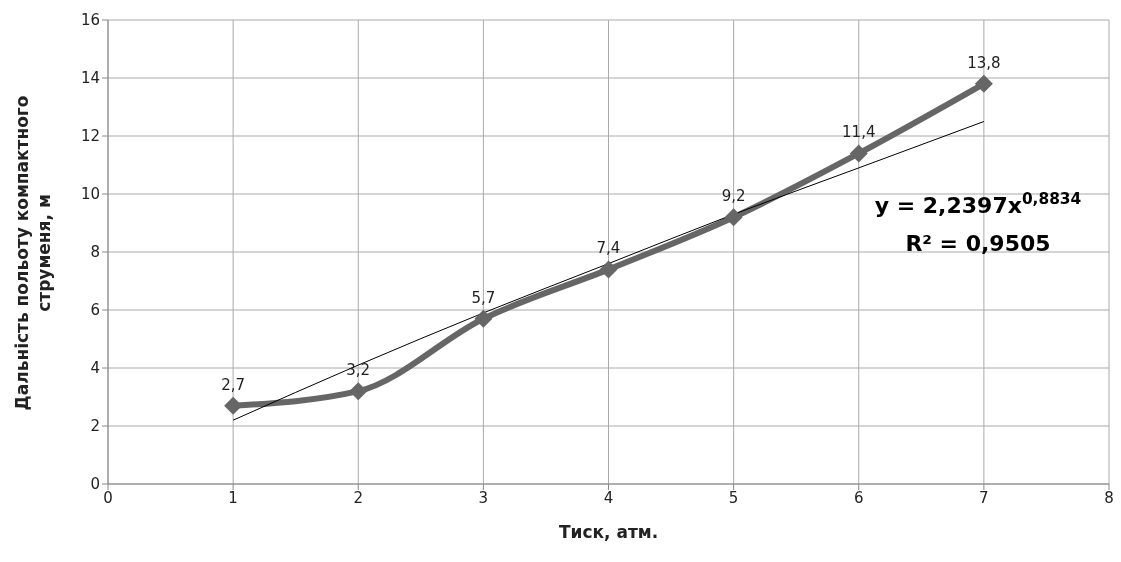  What do you see at coordinates (483, 497) in the screenshot?
I see `x-tick-label: 3` at bounding box center [483, 497].